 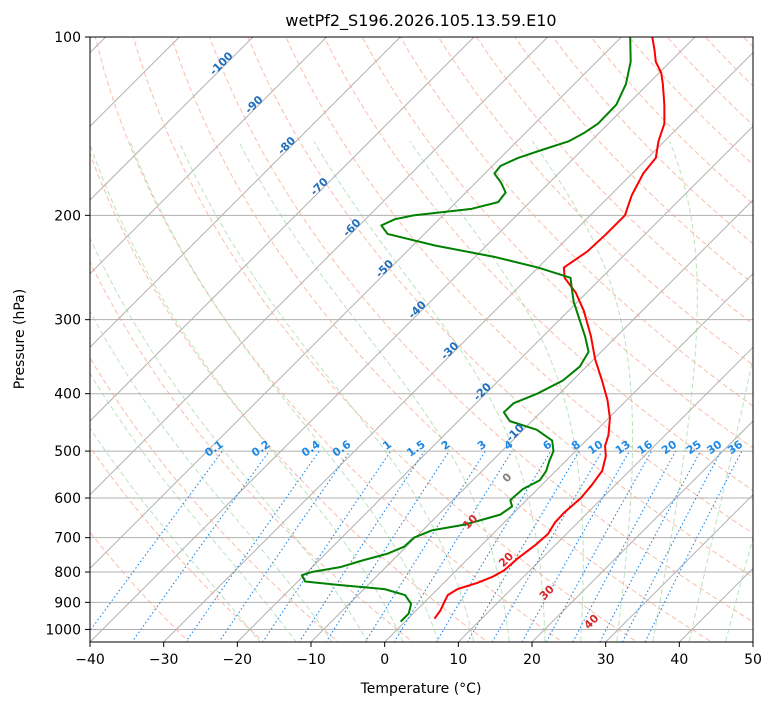 What do you see at coordinates (67, 334) in the screenshot?
I see `y-axis-ticks: 100 200 300 400 500 600 700 800 900 1000` at bounding box center [67, 334].